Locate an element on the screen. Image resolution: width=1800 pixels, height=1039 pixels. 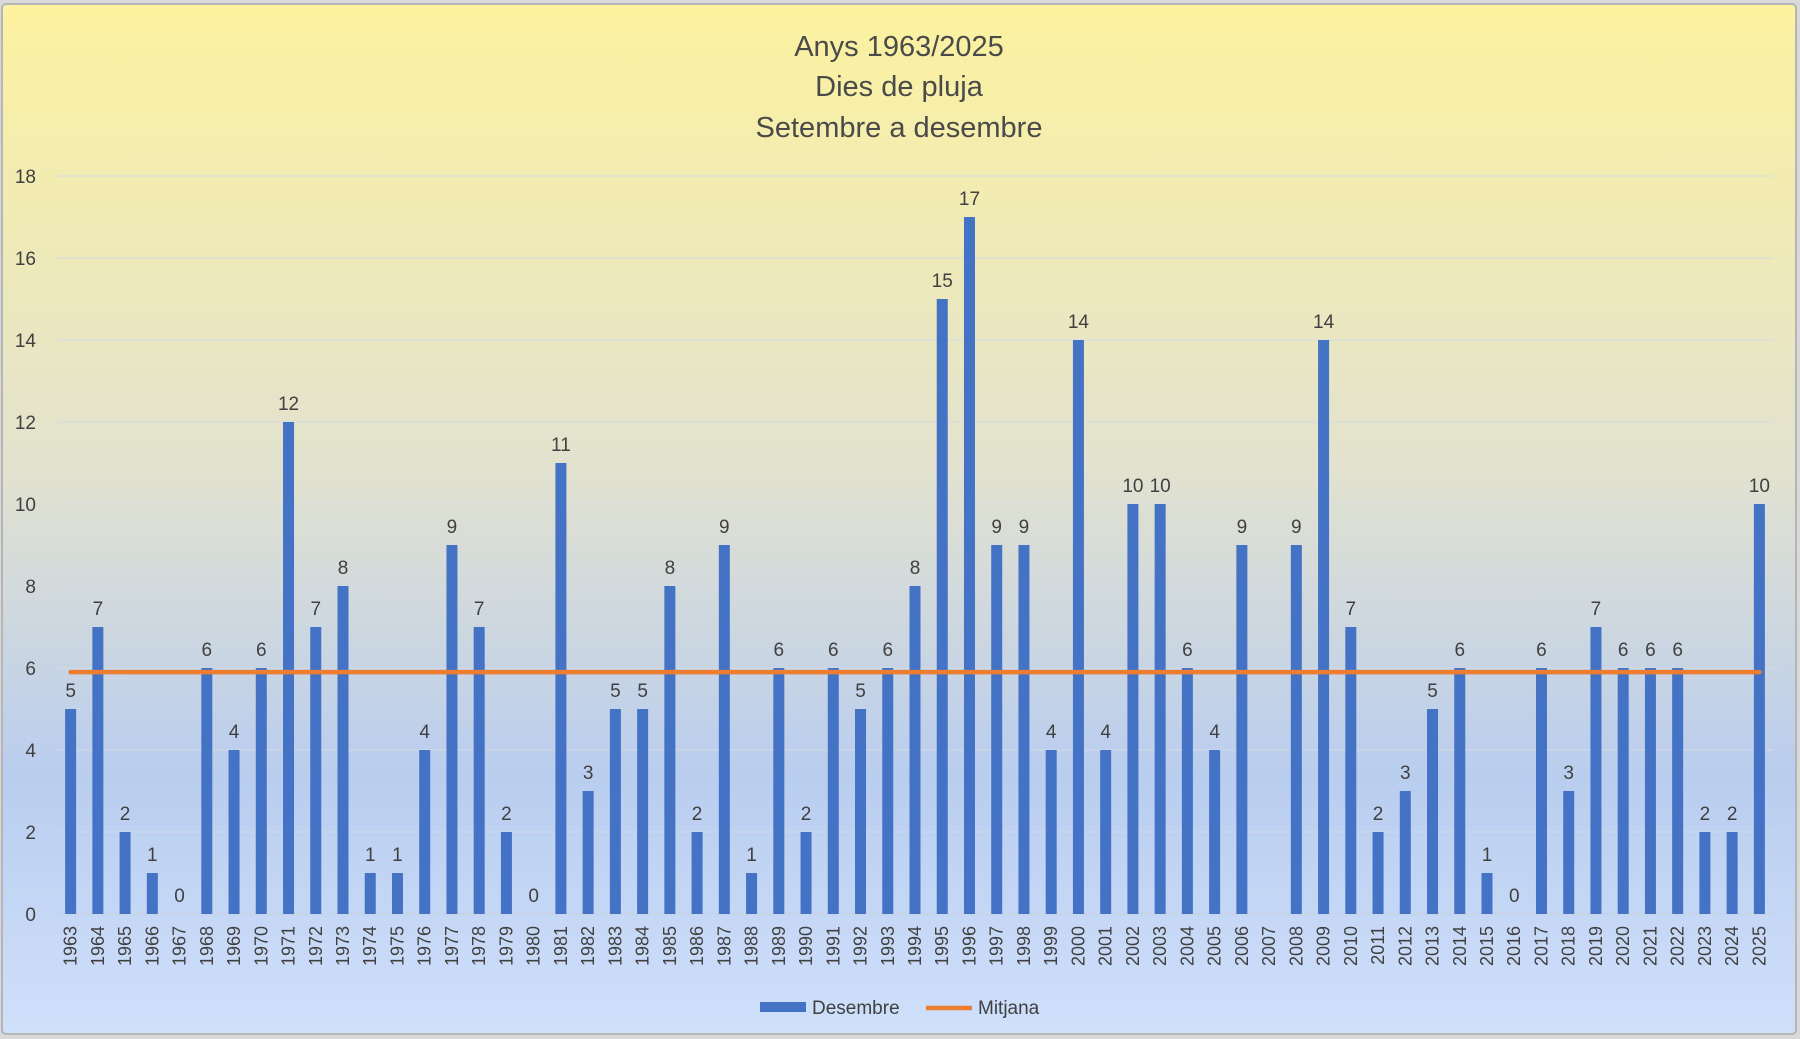
x-tick-label: 1997 is located at coordinates (997, 946).